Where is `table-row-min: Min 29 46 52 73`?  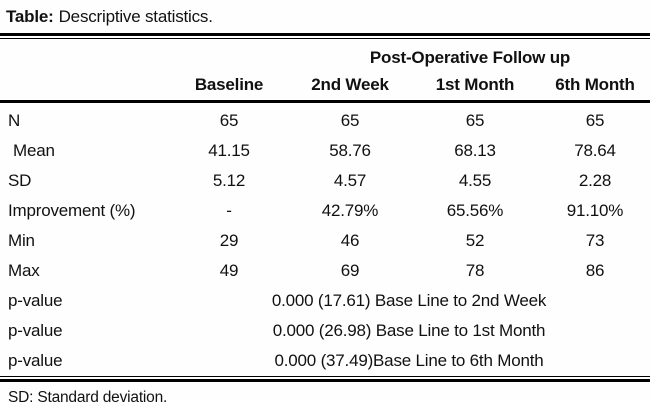
table-row-min: Min 29 46 52 73 is located at coordinates (325, 241).